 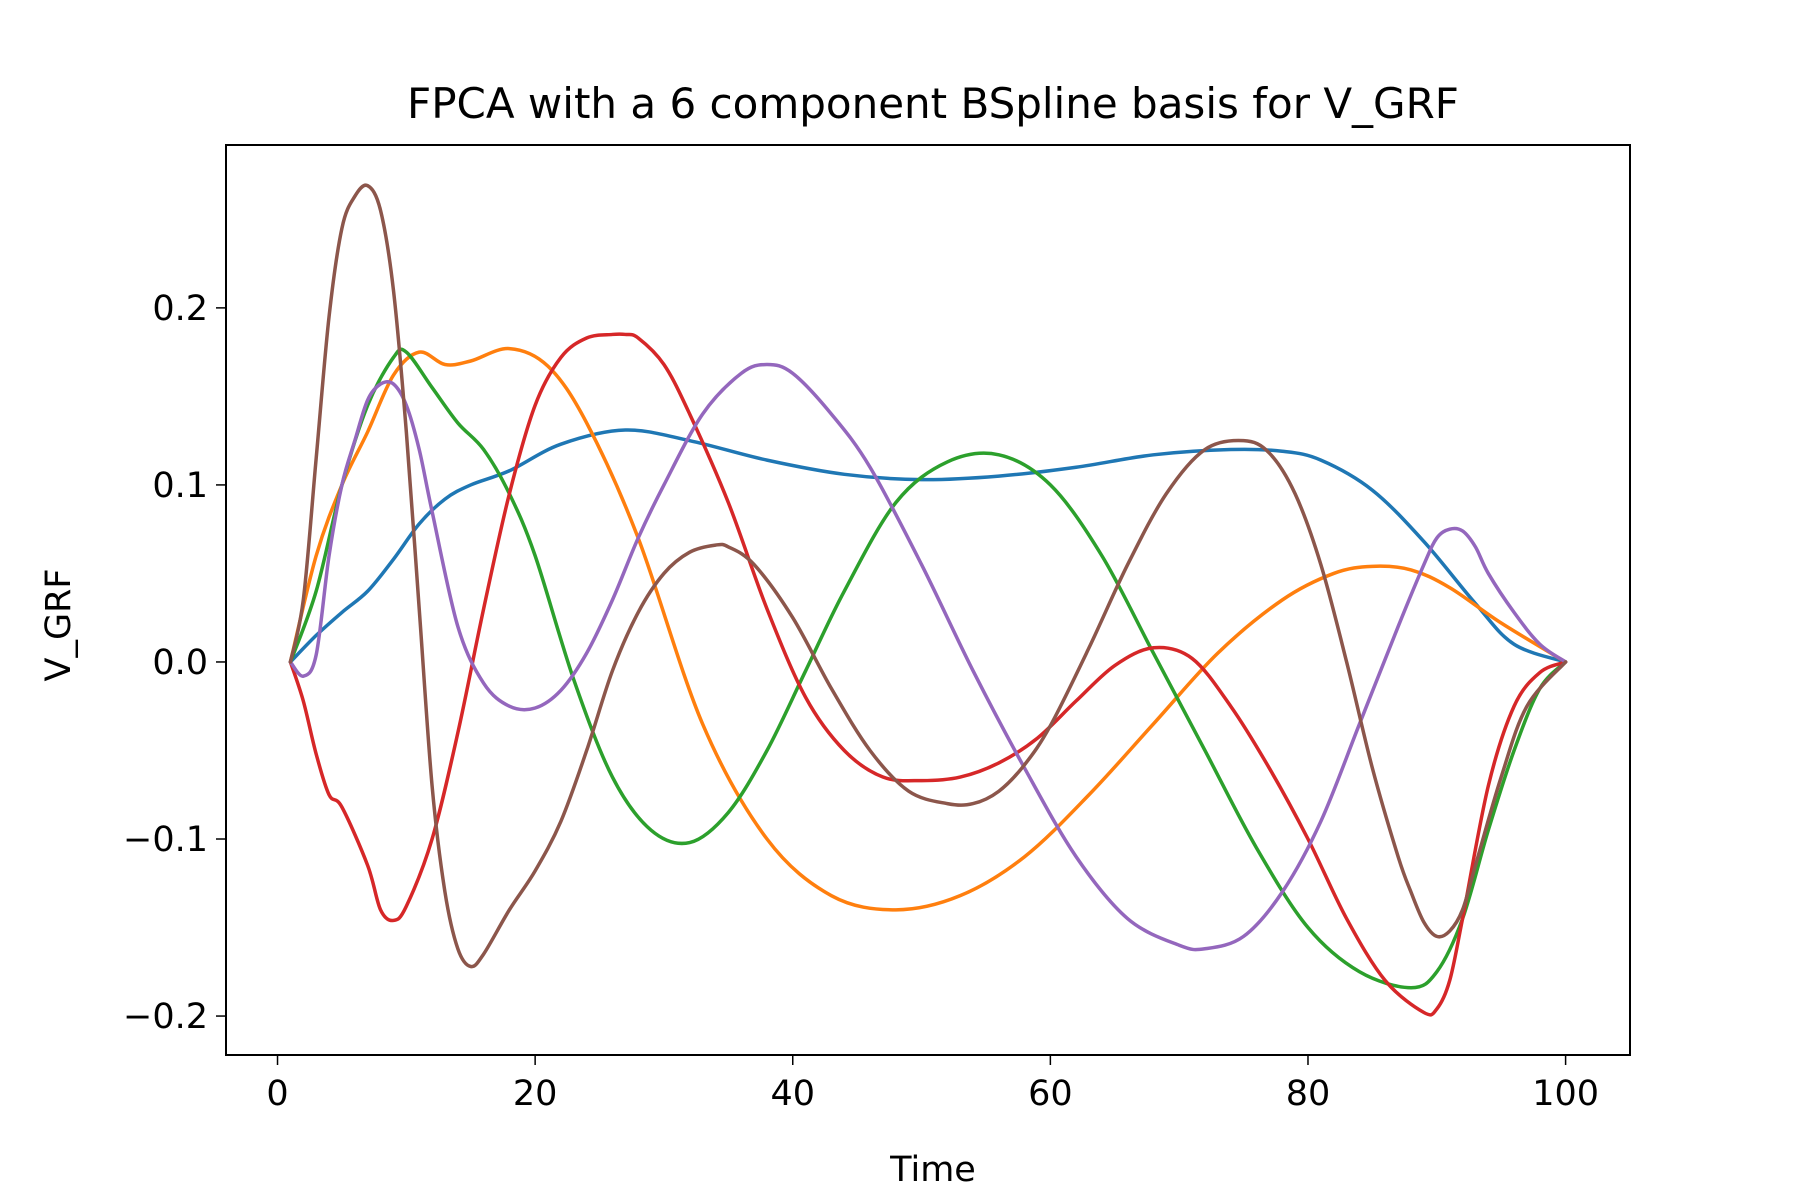 What do you see at coordinates (535, 1094) in the screenshot?
I see `x-tick-label: 20` at bounding box center [535, 1094].